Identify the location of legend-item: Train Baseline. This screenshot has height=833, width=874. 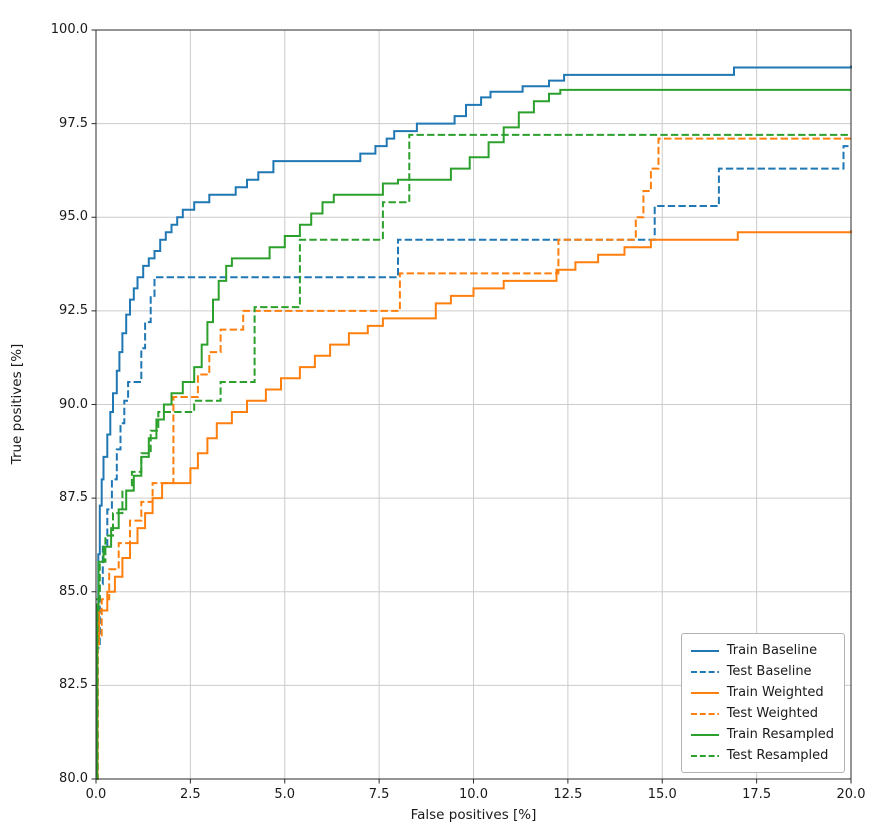
(762, 650).